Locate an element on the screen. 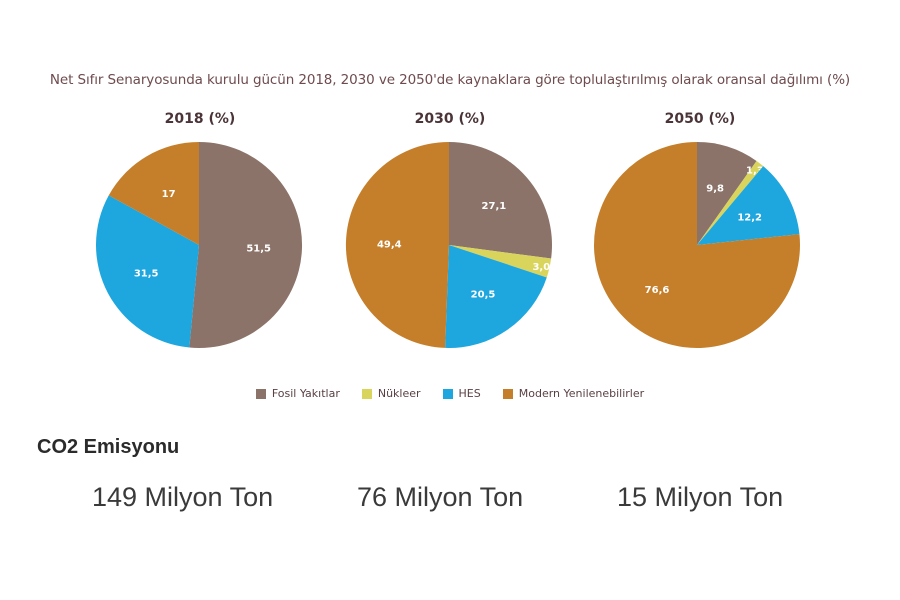 Image resolution: width=900 pixels, height=600 pixels. legend-label: Fosil Yakıtlar is located at coordinates (305, 393).